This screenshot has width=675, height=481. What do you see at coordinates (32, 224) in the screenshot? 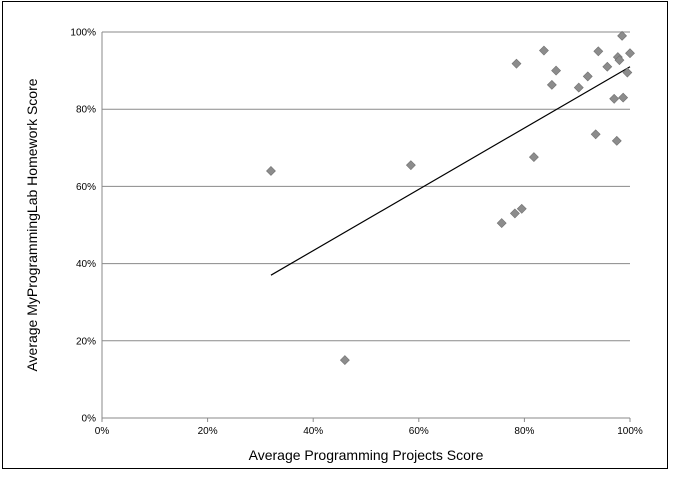
I see `y-axis-title: Average MyProgrammingLab Homework Score` at bounding box center [32, 224].